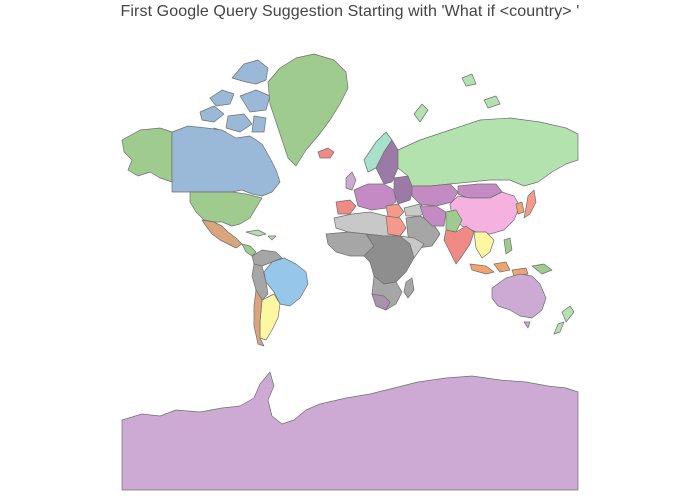 The height and width of the screenshot is (500, 700). I want to click on madagascar, so click(409, 288).